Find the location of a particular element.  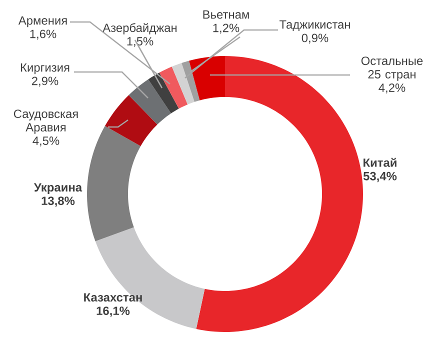

slice-label: Саудовская Аравия is located at coordinates (46, 122).